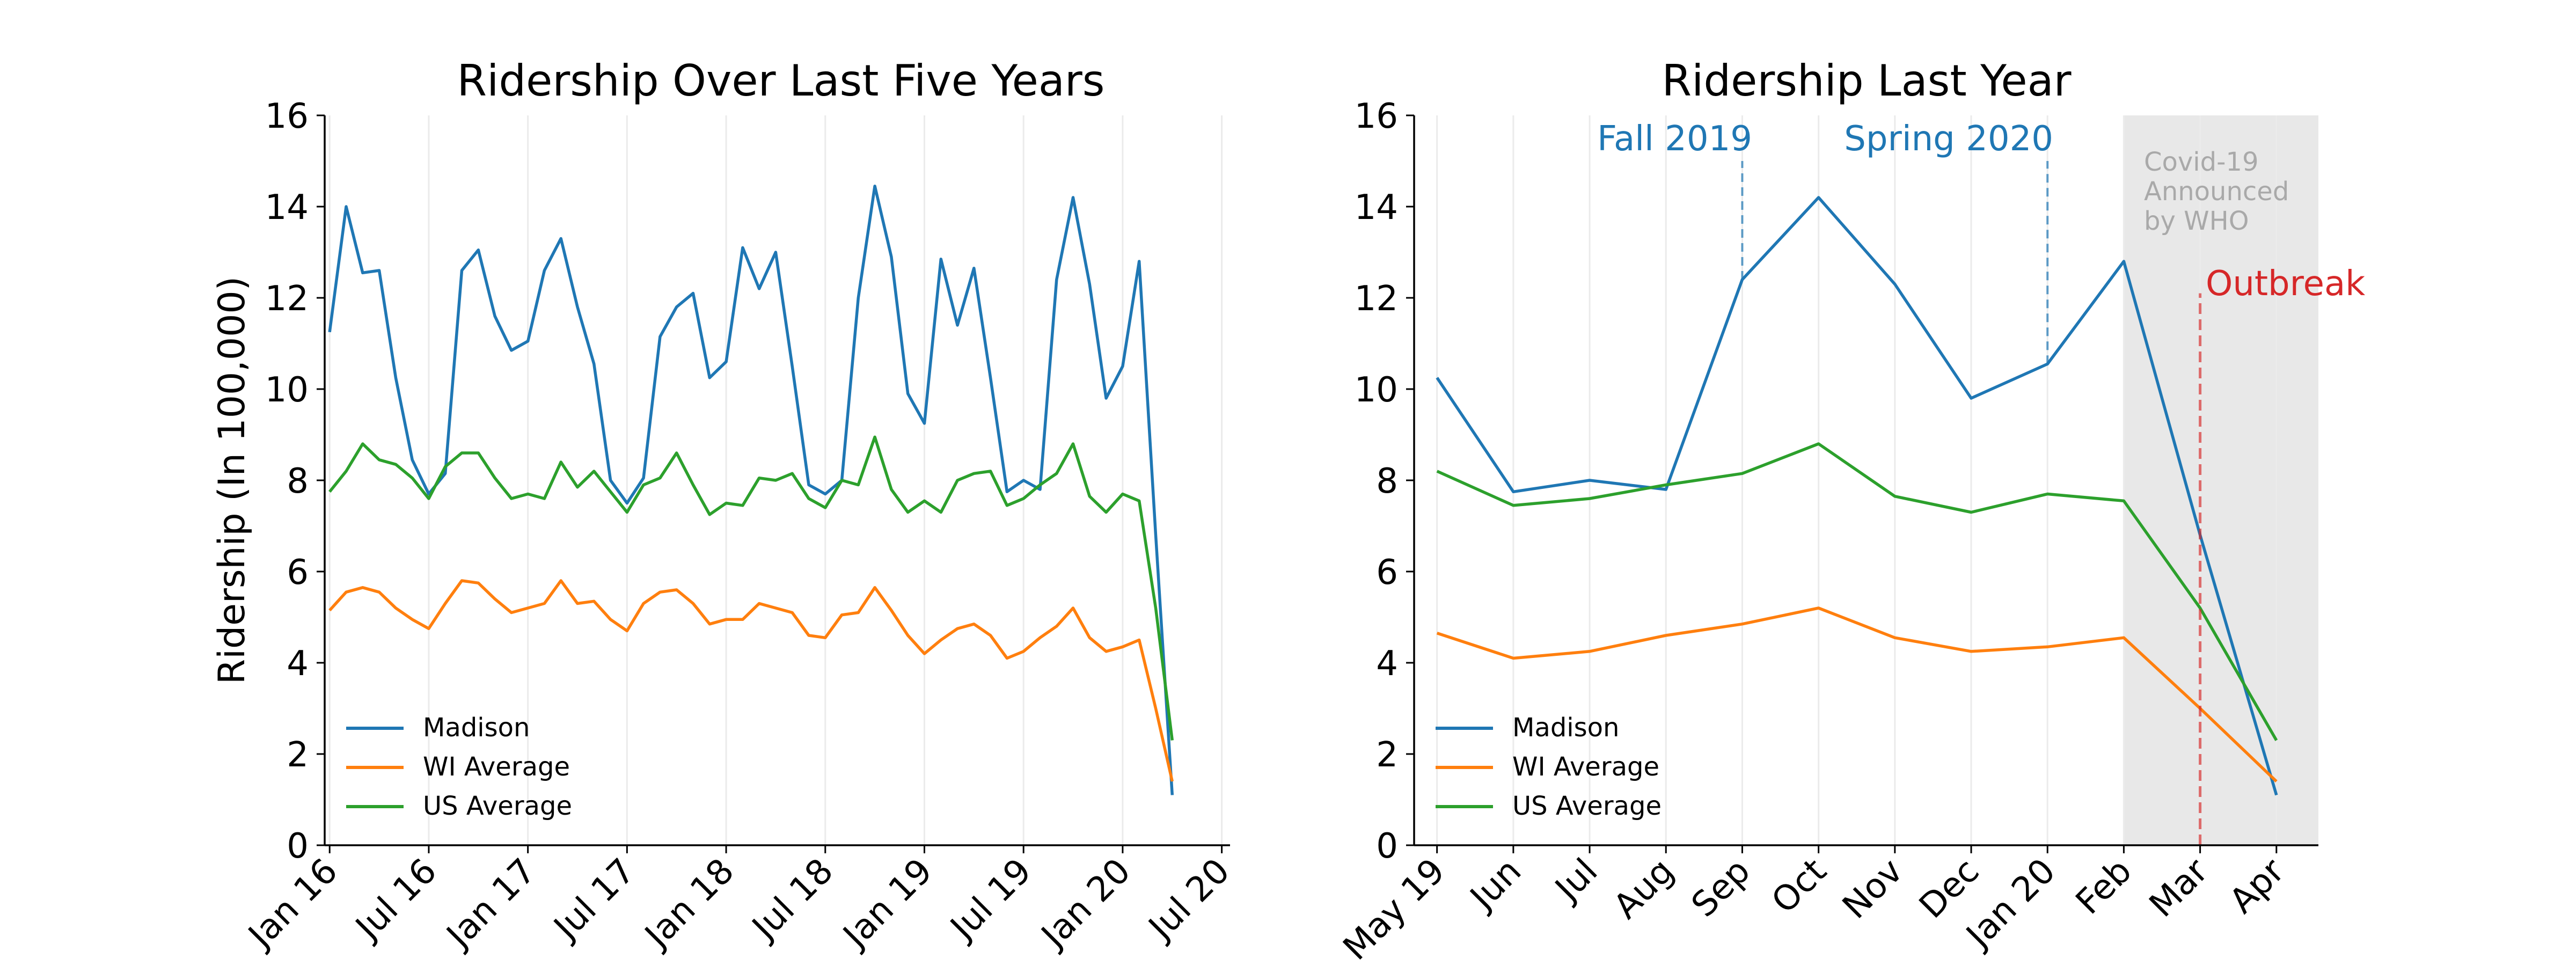 This screenshot has height=966, width=2576. I want to click on chart-title: Ridership Over Last Five Years, so click(781, 81).